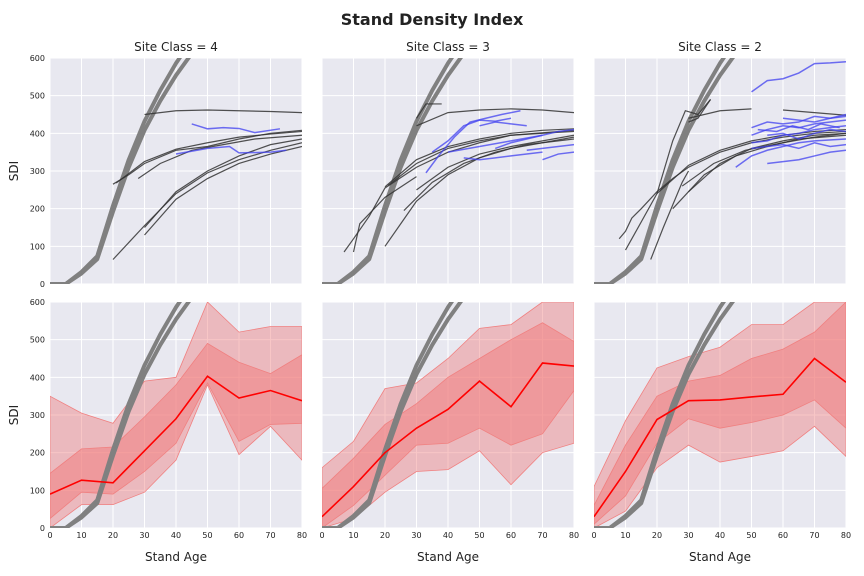 This screenshot has width=864, height=576. What do you see at coordinates (448, 47) in the screenshot?
I see `panel-title: Site Class = 3` at bounding box center [448, 47].